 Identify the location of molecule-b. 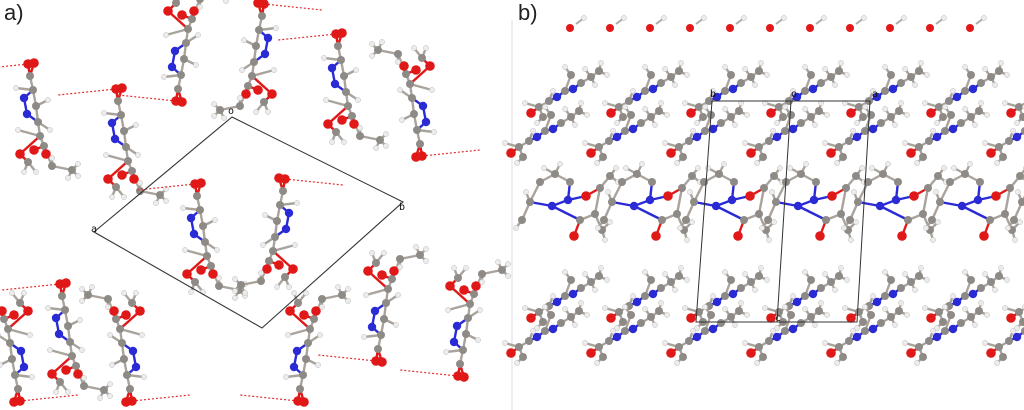
(786, 333).